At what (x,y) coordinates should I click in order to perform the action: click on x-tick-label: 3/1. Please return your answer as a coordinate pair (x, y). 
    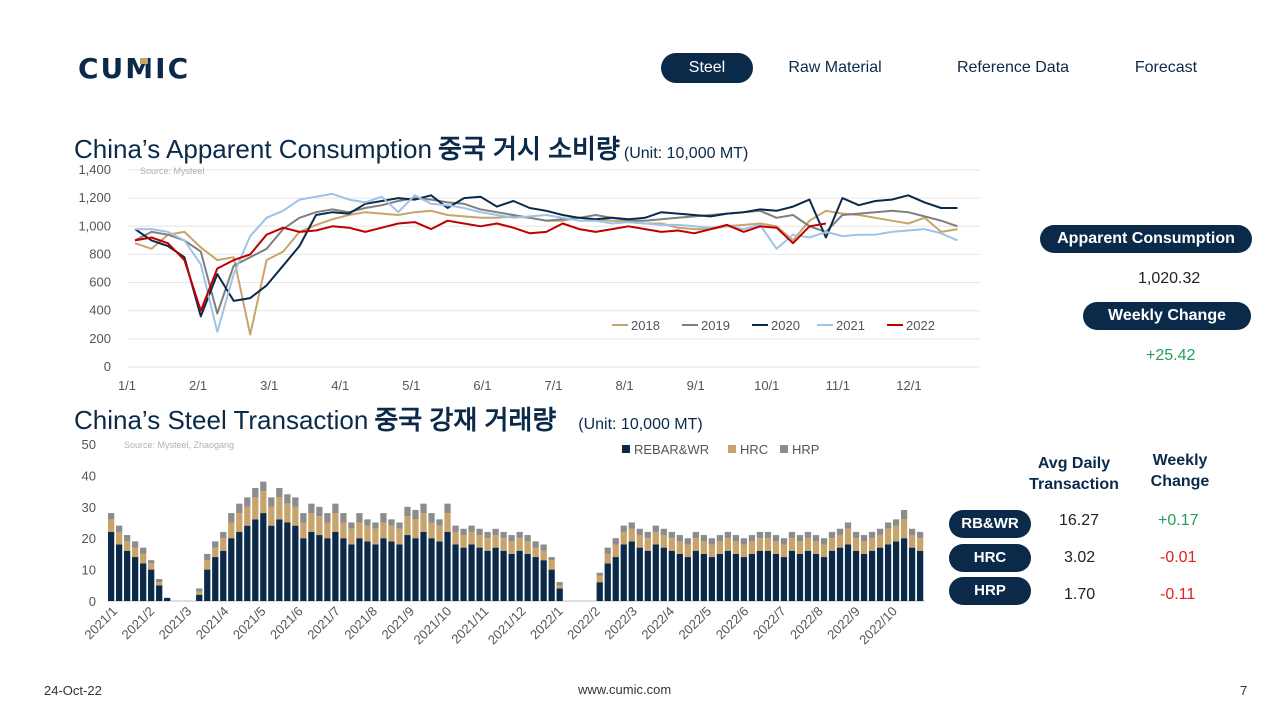
    Looking at the image, I should click on (269, 385).